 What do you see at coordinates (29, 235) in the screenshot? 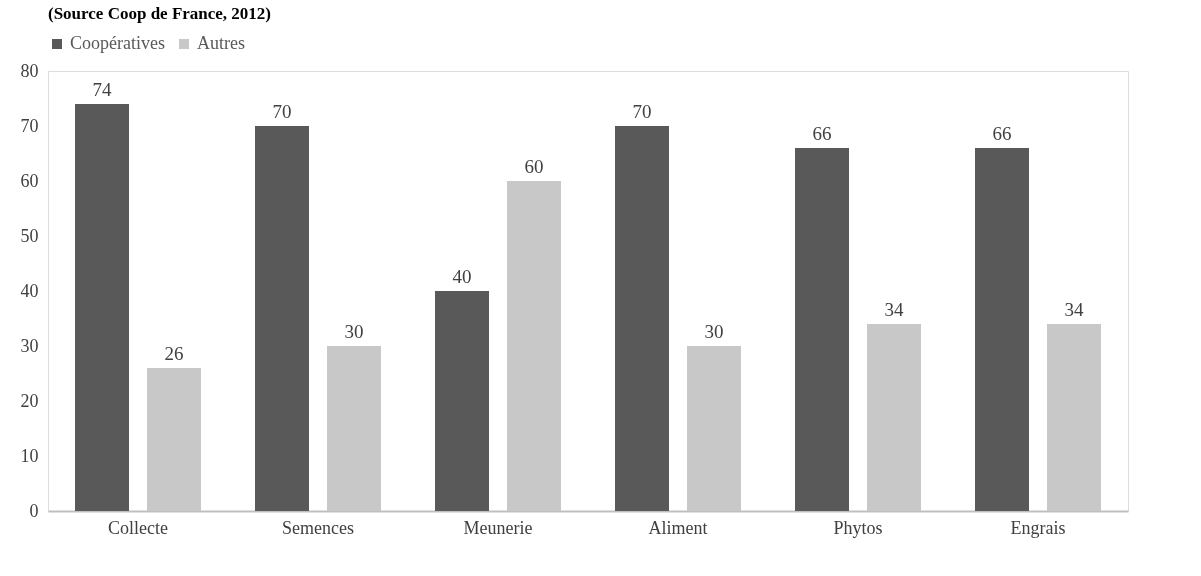
I see `y-tick-label: 50` at bounding box center [29, 235].